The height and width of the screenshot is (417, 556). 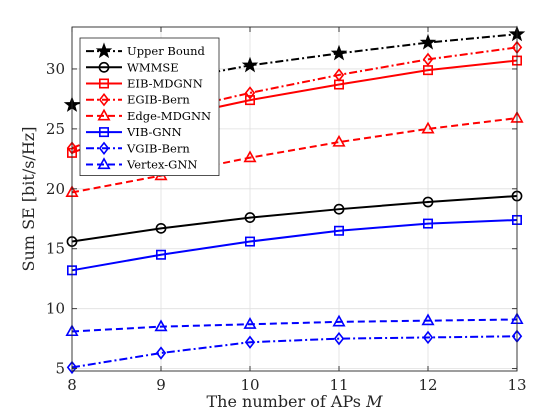 What do you see at coordinates (166, 51) in the screenshot?
I see `legend-label: Upper Bound` at bounding box center [166, 51].